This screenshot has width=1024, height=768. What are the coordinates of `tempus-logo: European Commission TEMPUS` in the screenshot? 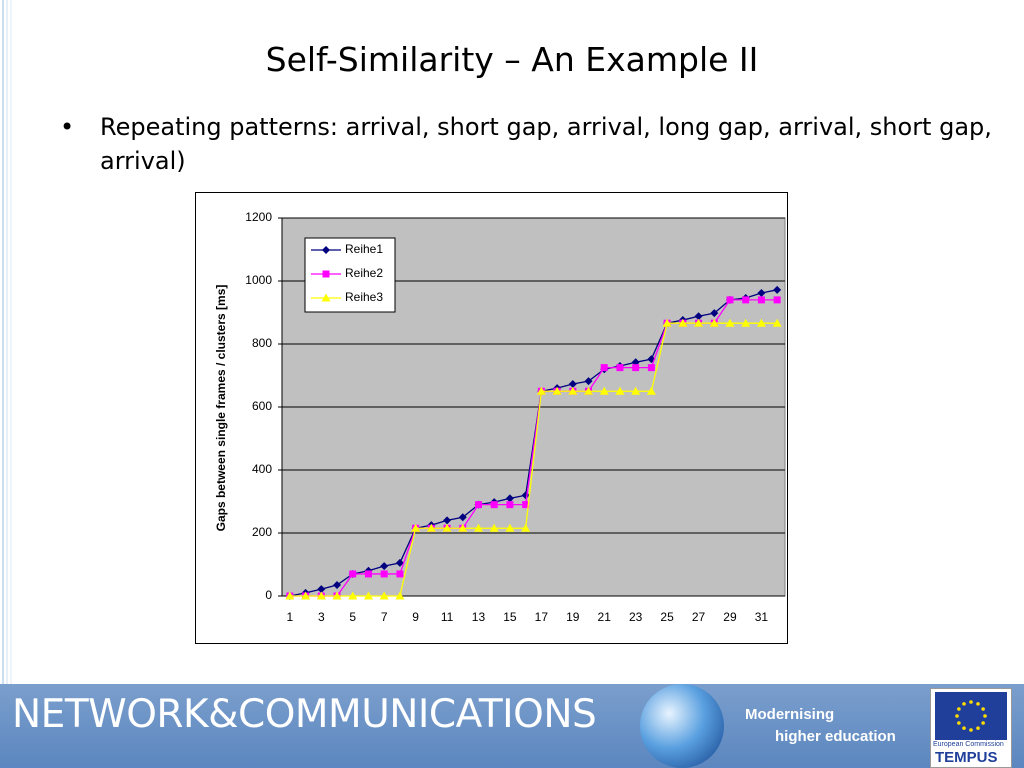 It's located at (971, 728).